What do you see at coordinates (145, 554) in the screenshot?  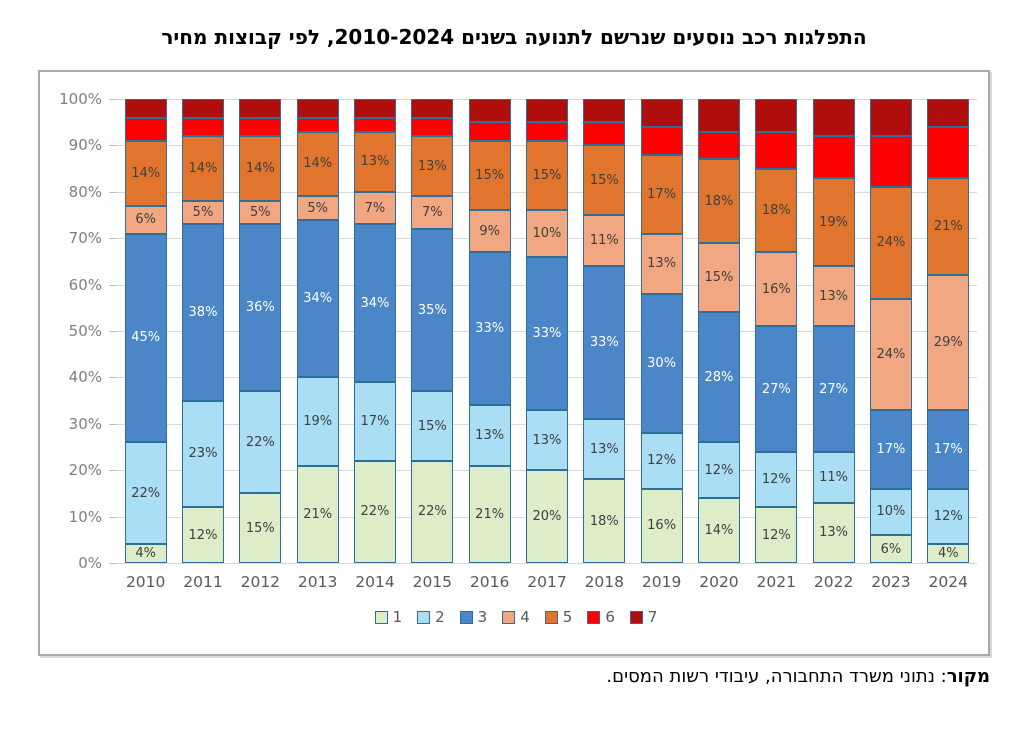 I see `bar-segment-label: 4%` at bounding box center [145, 554].